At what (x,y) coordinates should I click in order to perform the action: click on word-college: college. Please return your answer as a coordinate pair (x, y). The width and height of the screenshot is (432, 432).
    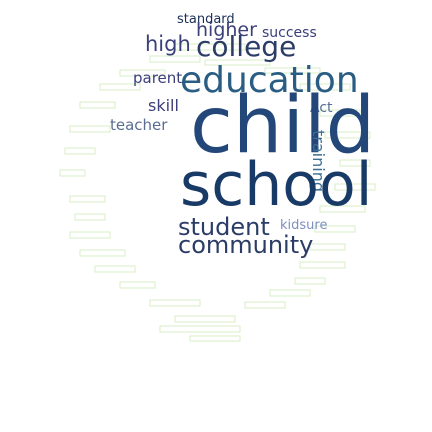
    Looking at the image, I should click on (246, 46).